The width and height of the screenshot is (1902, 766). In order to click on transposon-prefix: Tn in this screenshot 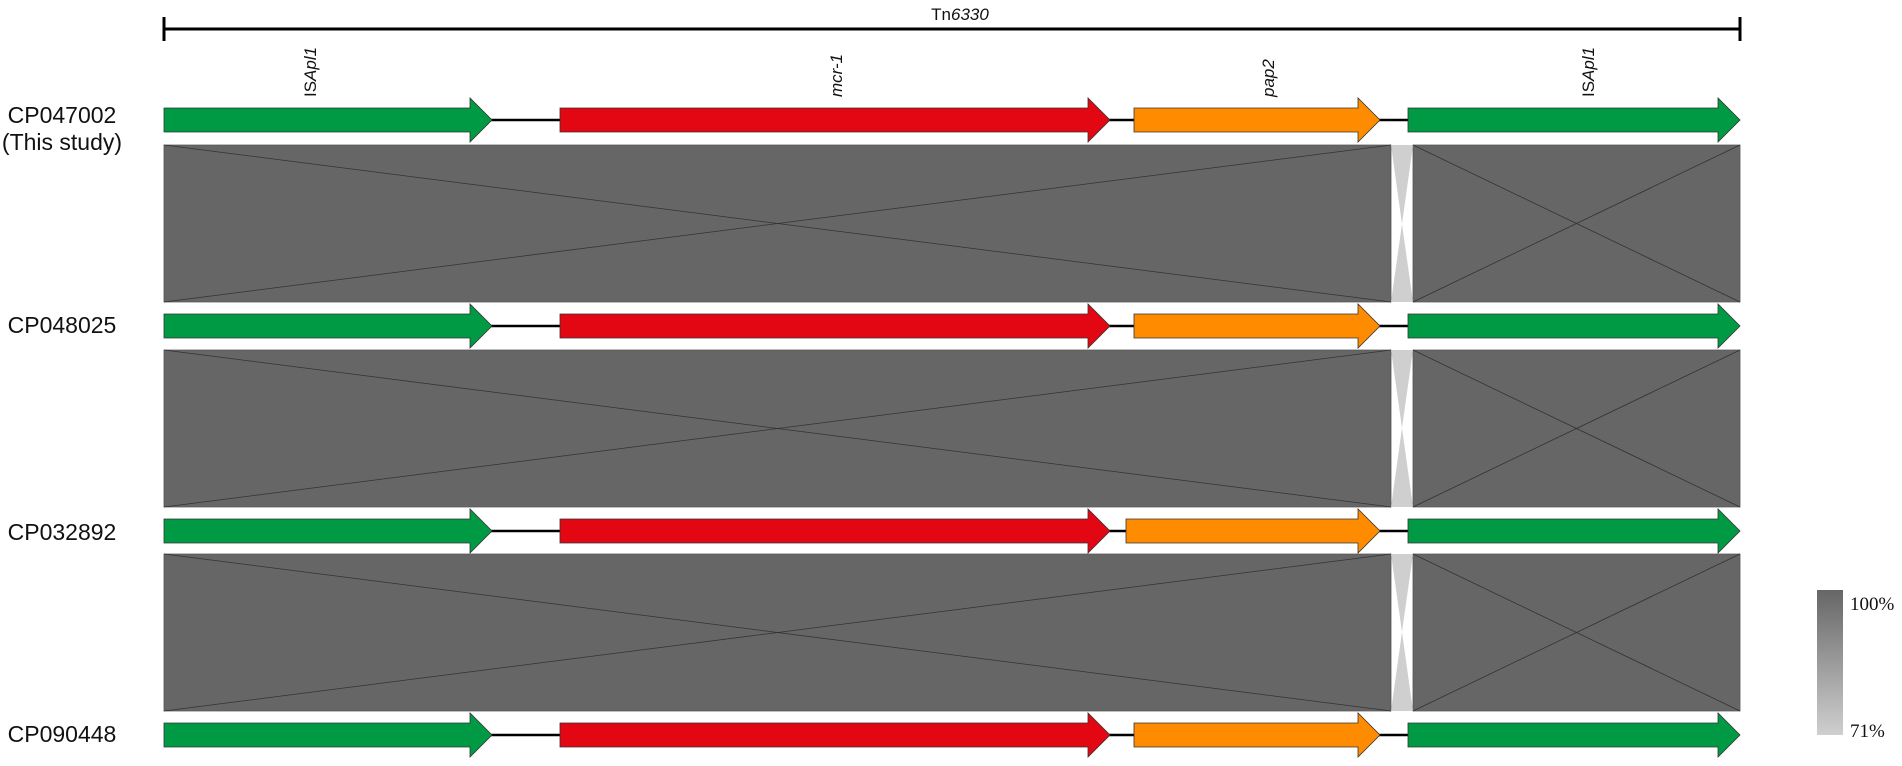, I will do `click(941, 14)`.